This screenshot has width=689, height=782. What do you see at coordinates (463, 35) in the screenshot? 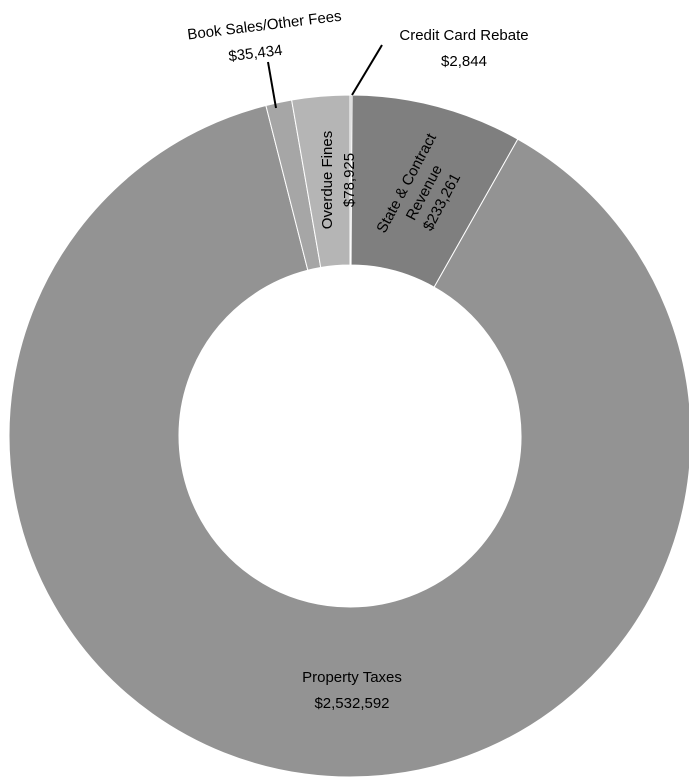
I see `label-credit-card-name: Credit Card Rebate` at bounding box center [463, 35].